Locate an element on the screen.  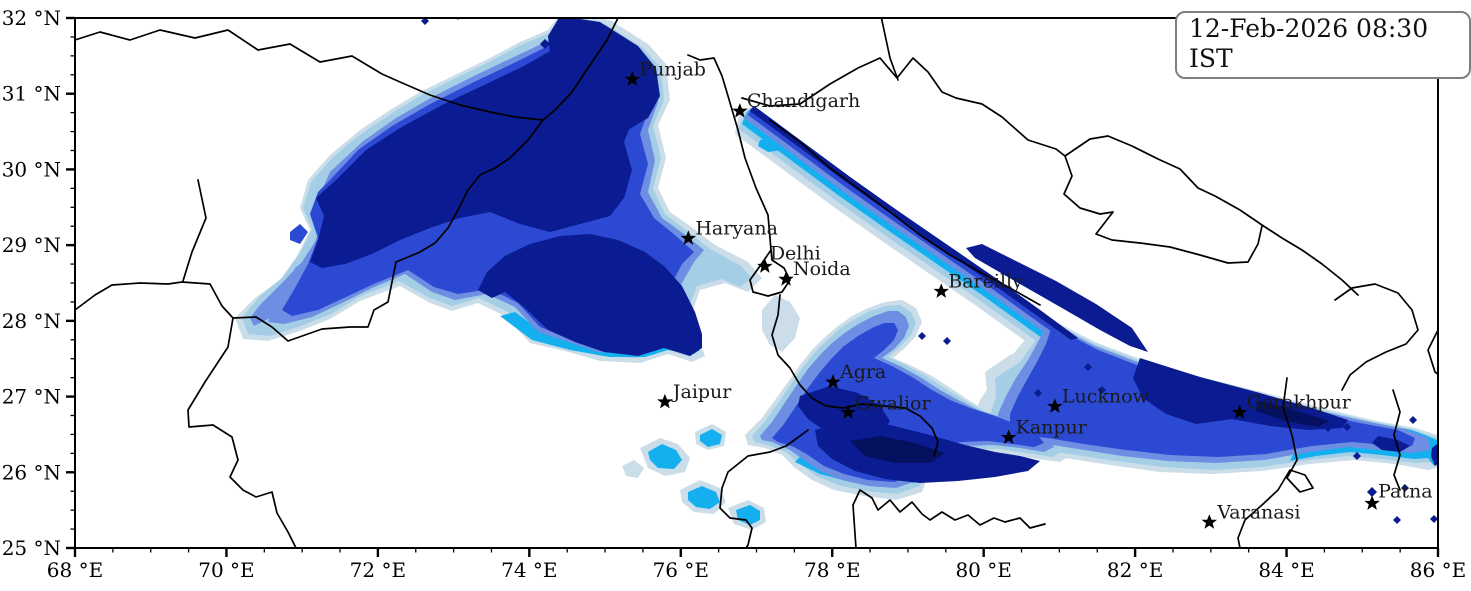
x-tick-label: 86 °E is located at coordinates (1438, 570).